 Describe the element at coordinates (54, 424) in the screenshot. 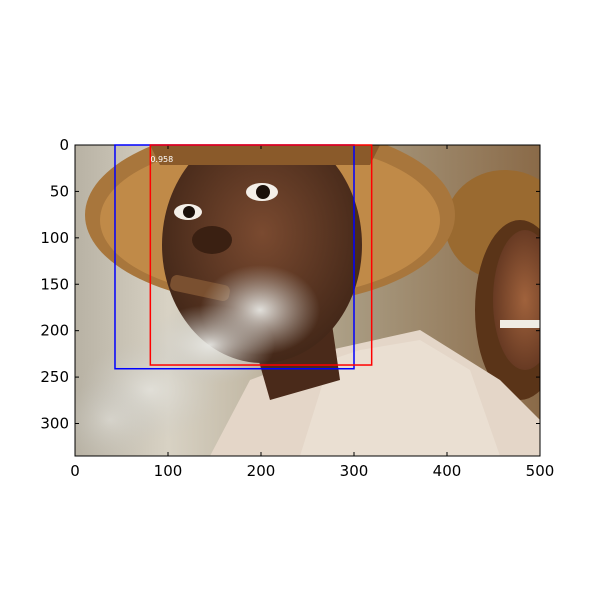

I see `y-tick-label: 300` at that location.